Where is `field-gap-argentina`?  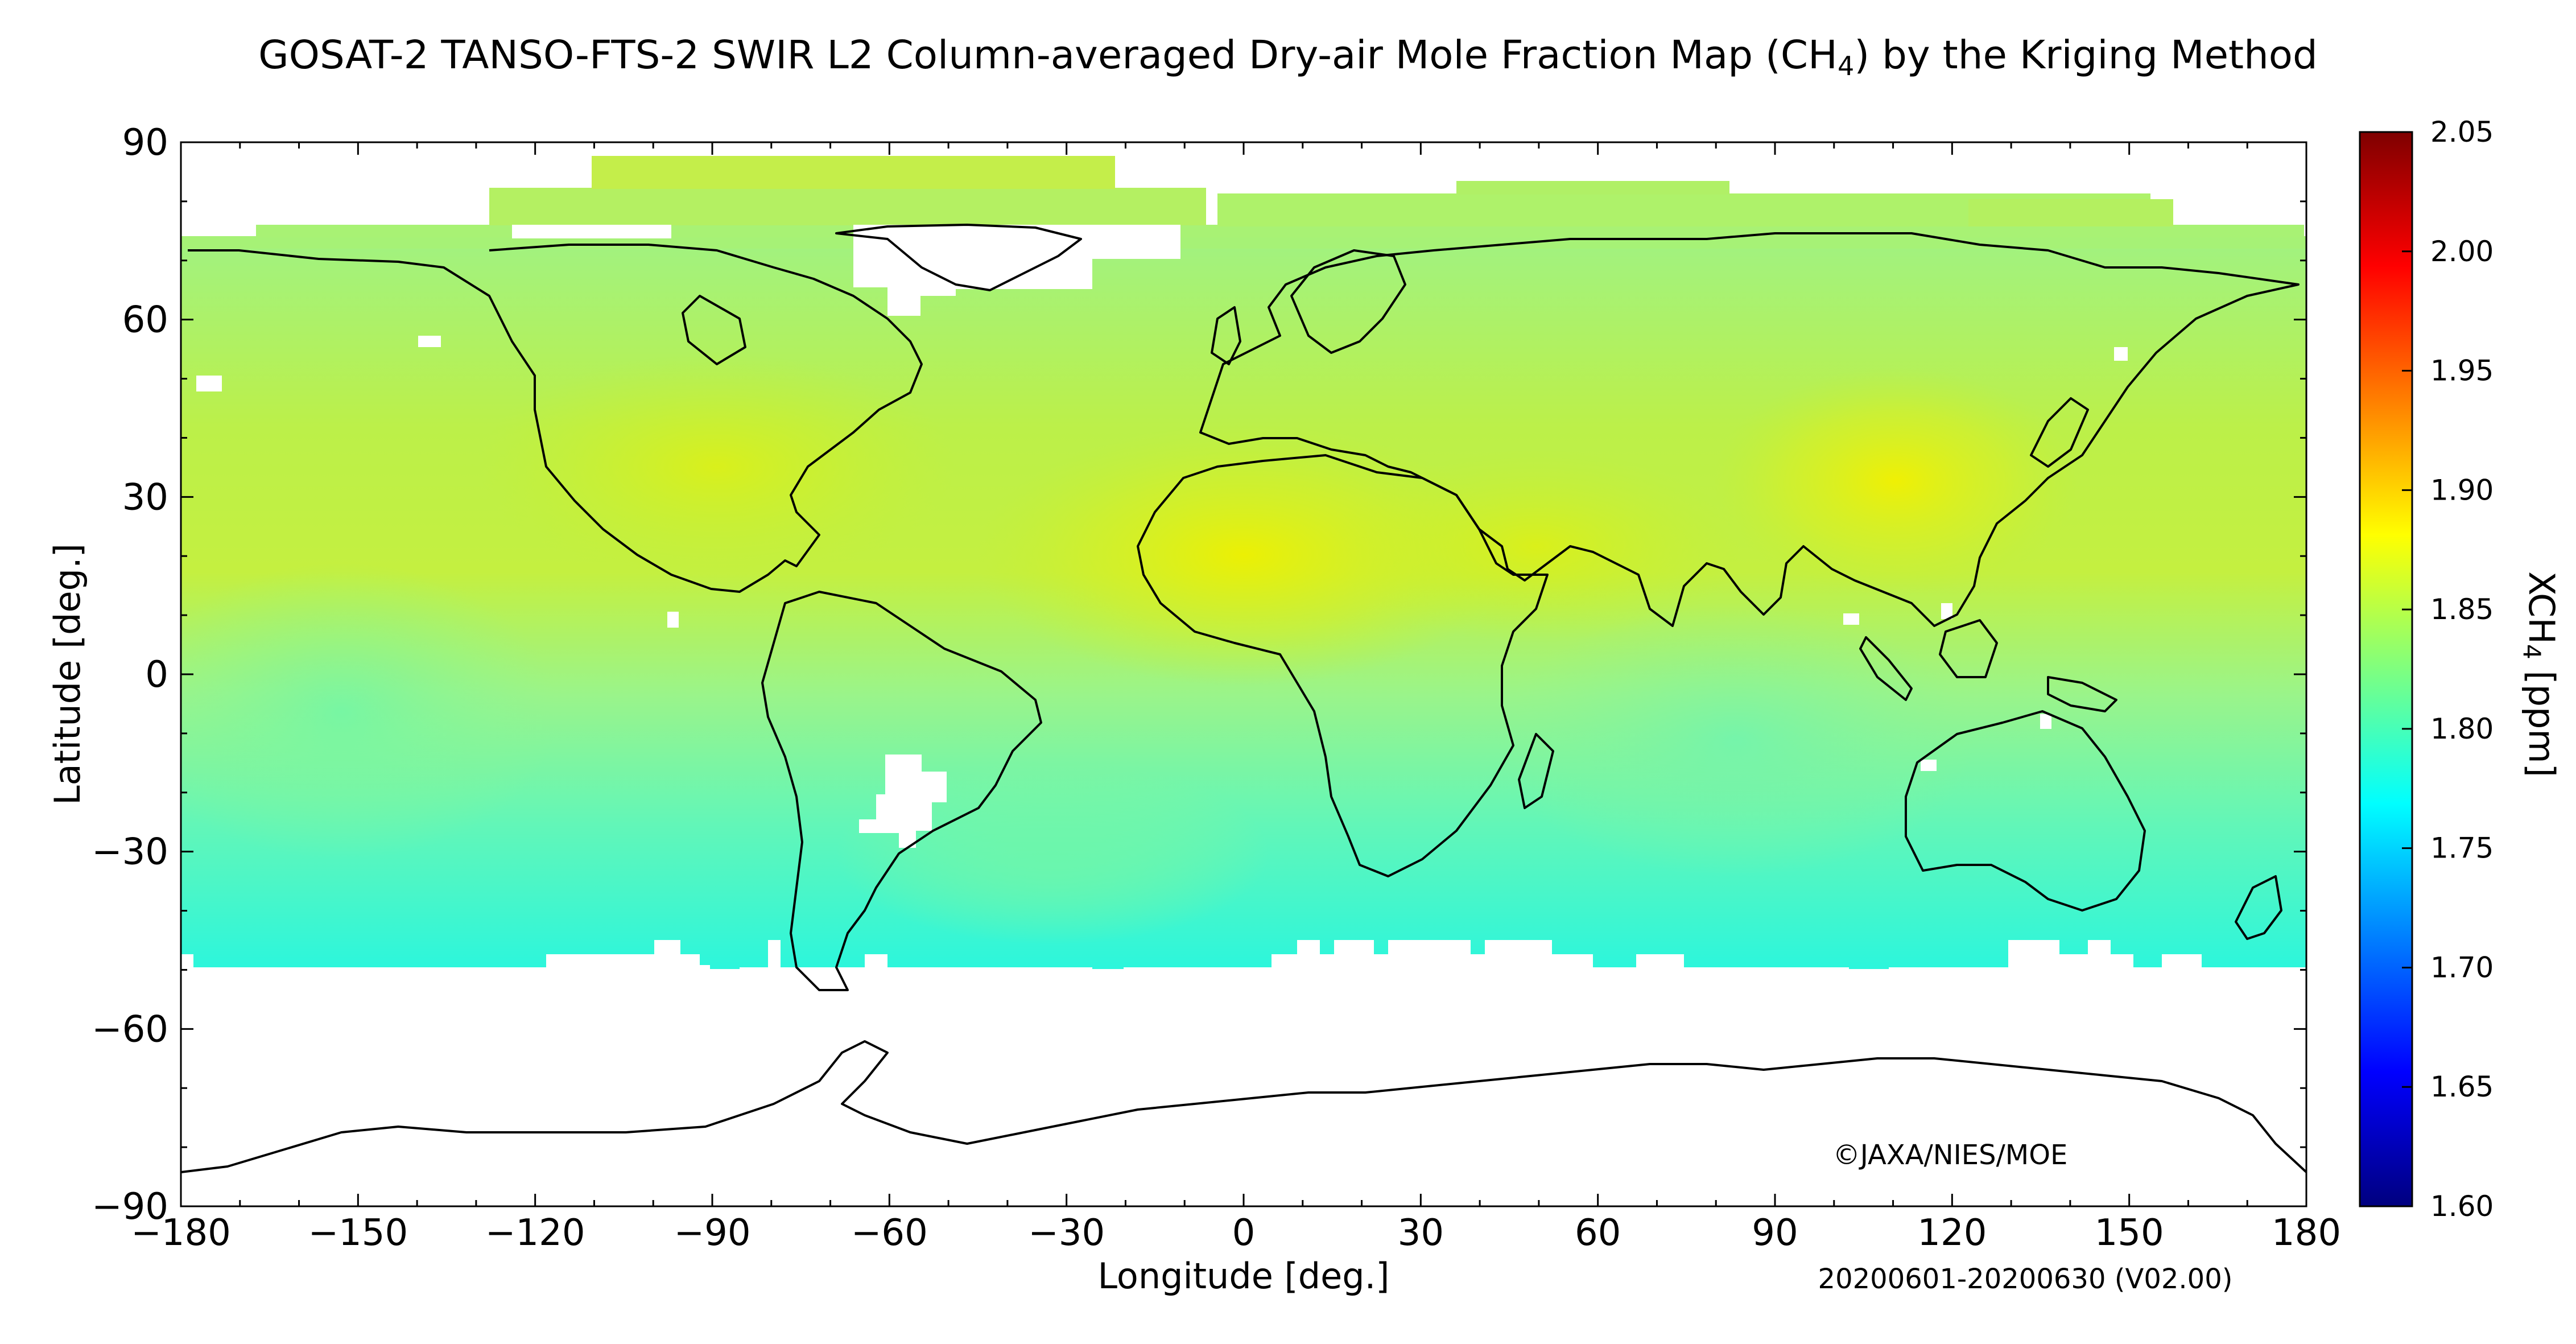 field-gap-argentina is located at coordinates (903, 802).